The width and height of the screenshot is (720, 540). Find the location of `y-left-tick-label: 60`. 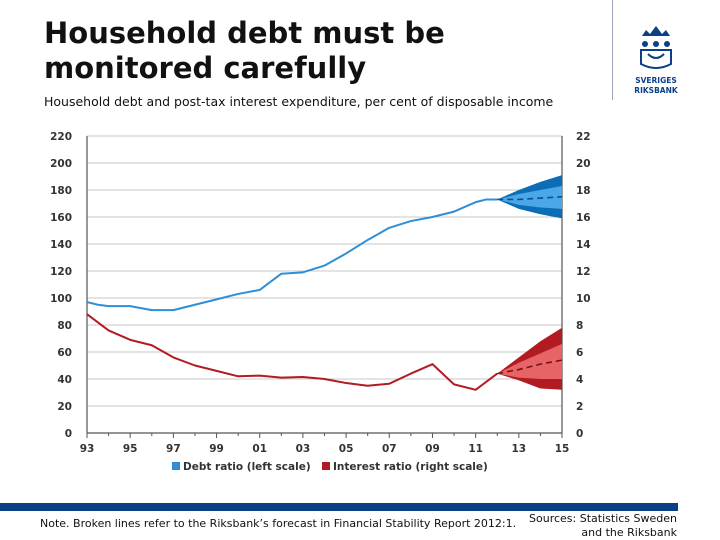

y-left-tick-label: 60 is located at coordinates (64, 353).